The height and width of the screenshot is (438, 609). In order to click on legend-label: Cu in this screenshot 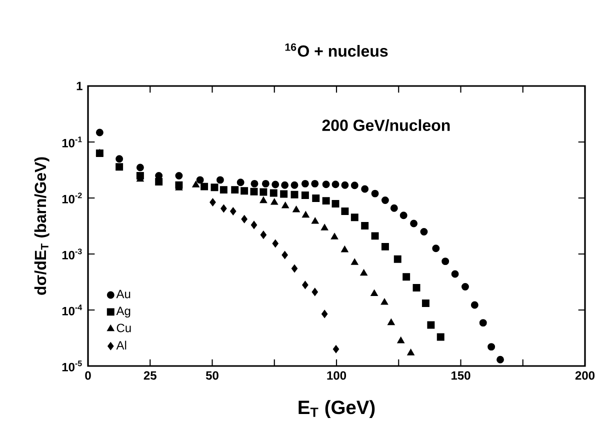, I will do `click(123, 328)`.